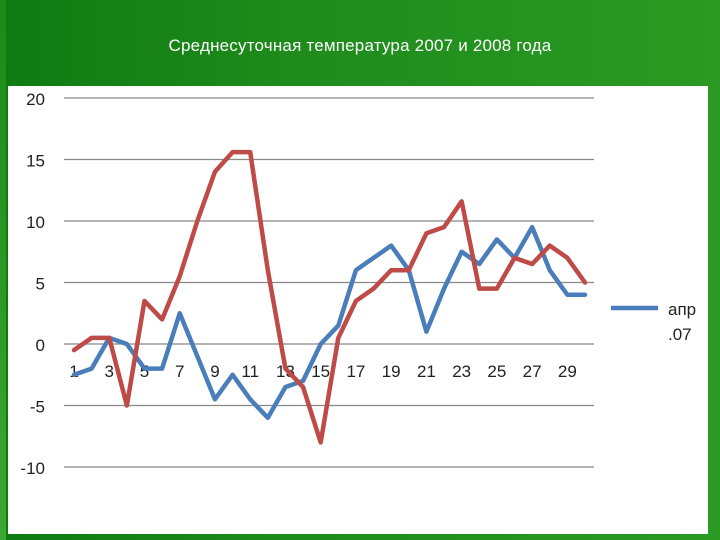 The height and width of the screenshot is (540, 720). Describe the element at coordinates (391, 371) in the screenshot. I see `x-tick-label: 19` at that location.